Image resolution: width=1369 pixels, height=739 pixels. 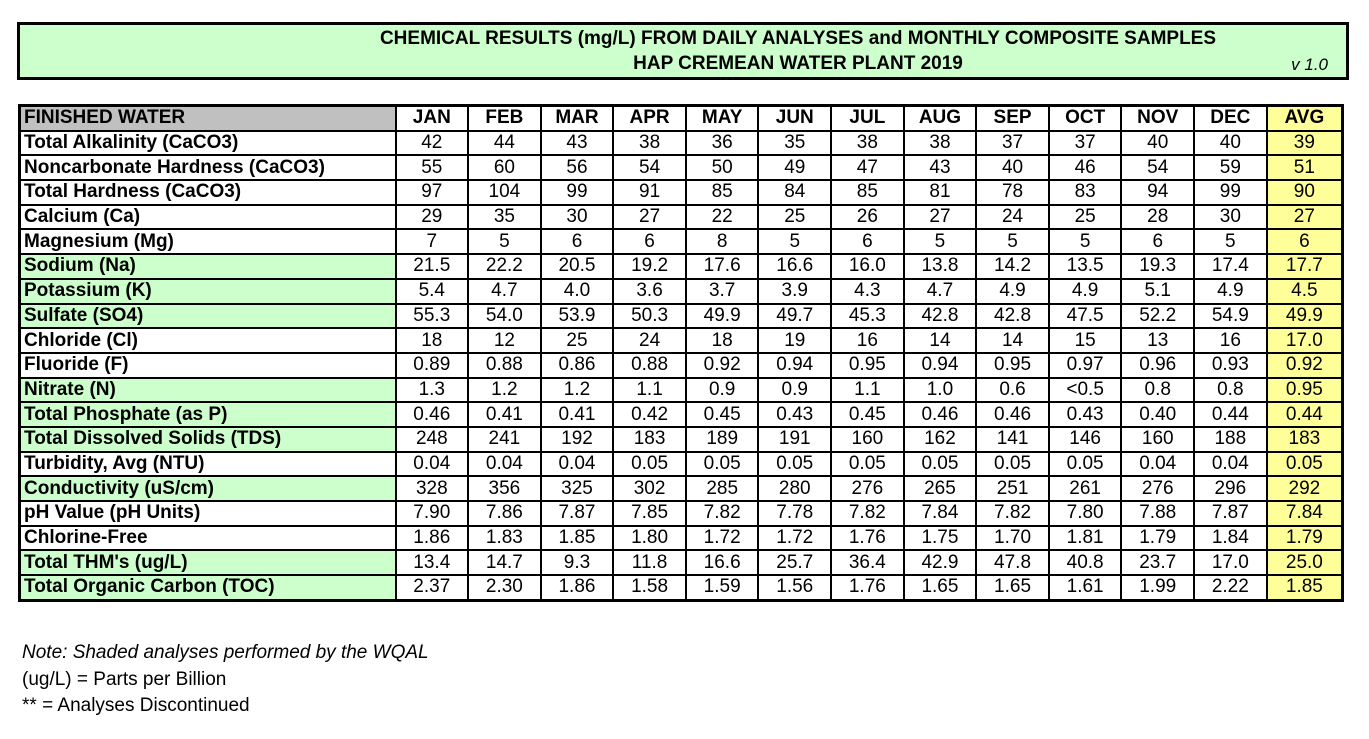 I want to click on avg-cell: 292, so click(x=1304, y=488).